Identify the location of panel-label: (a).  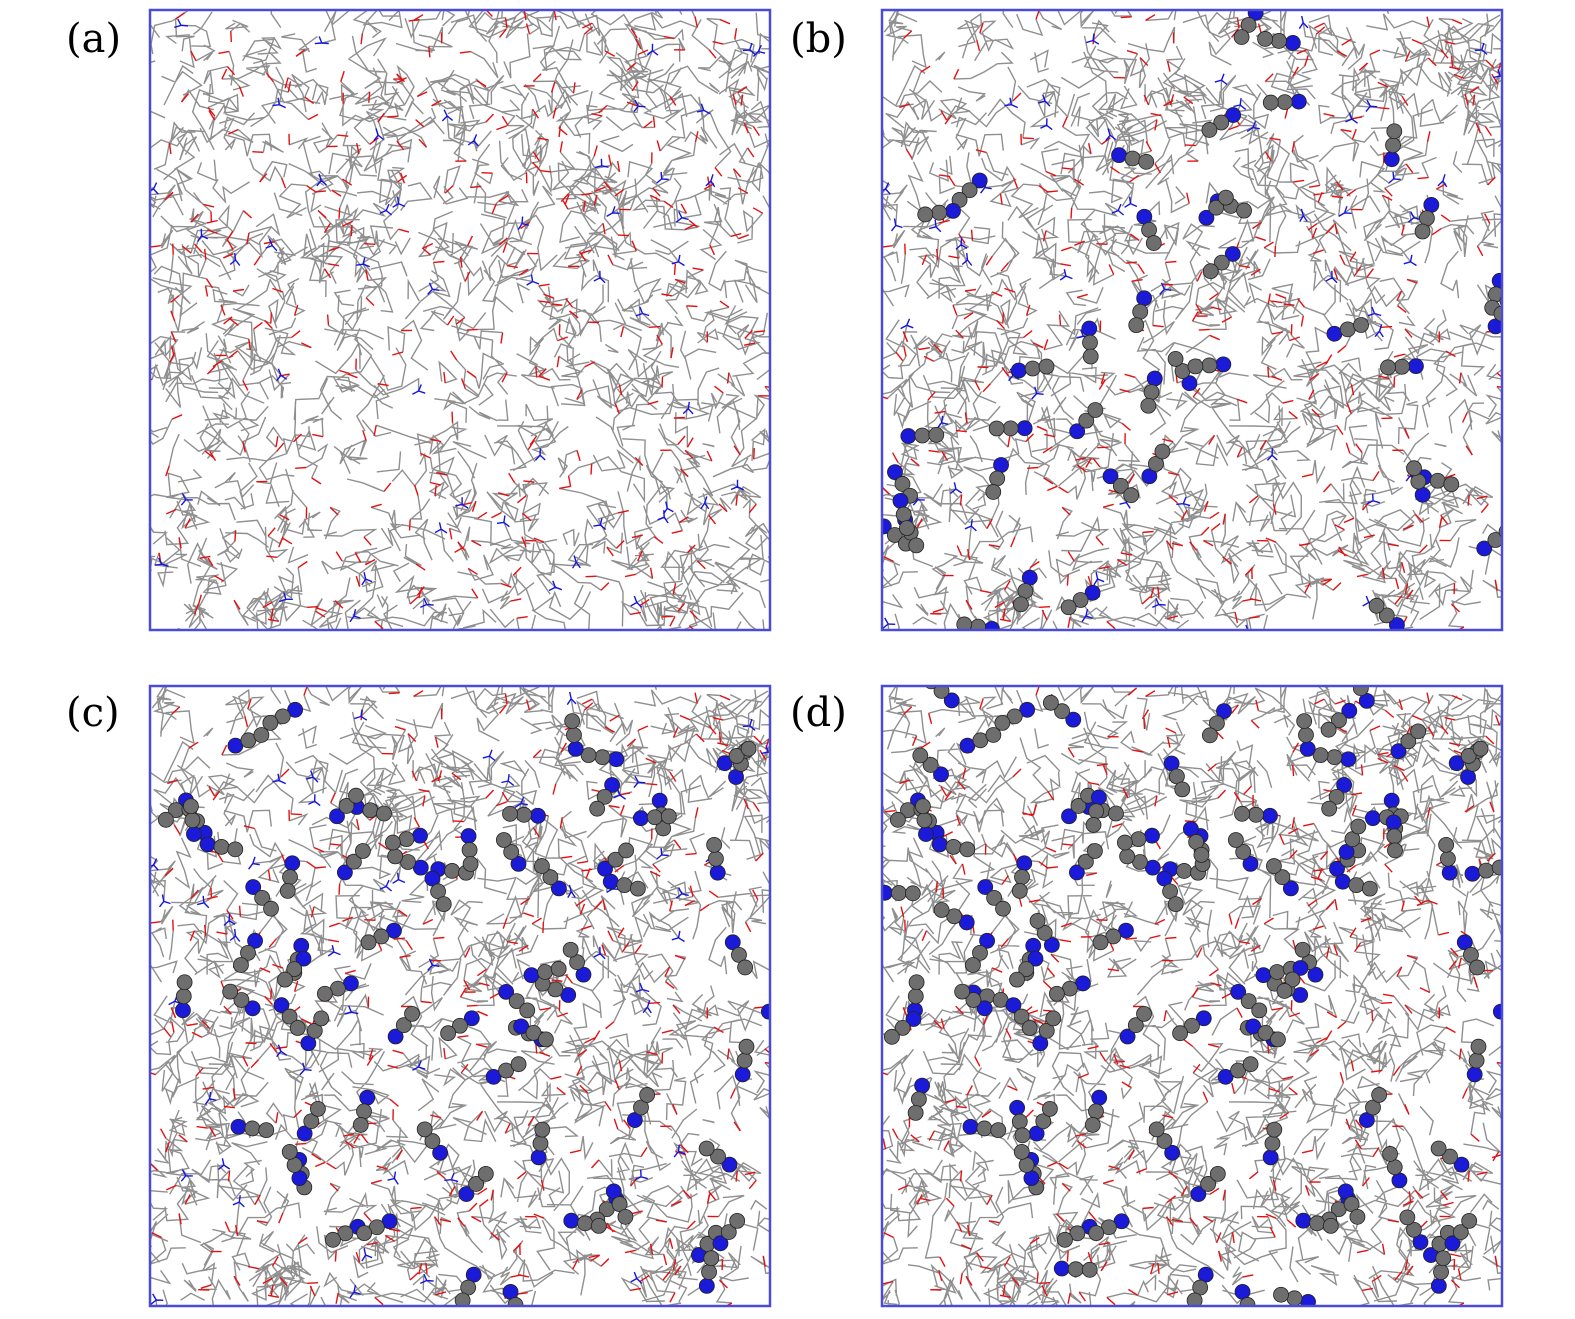
(93, 39).